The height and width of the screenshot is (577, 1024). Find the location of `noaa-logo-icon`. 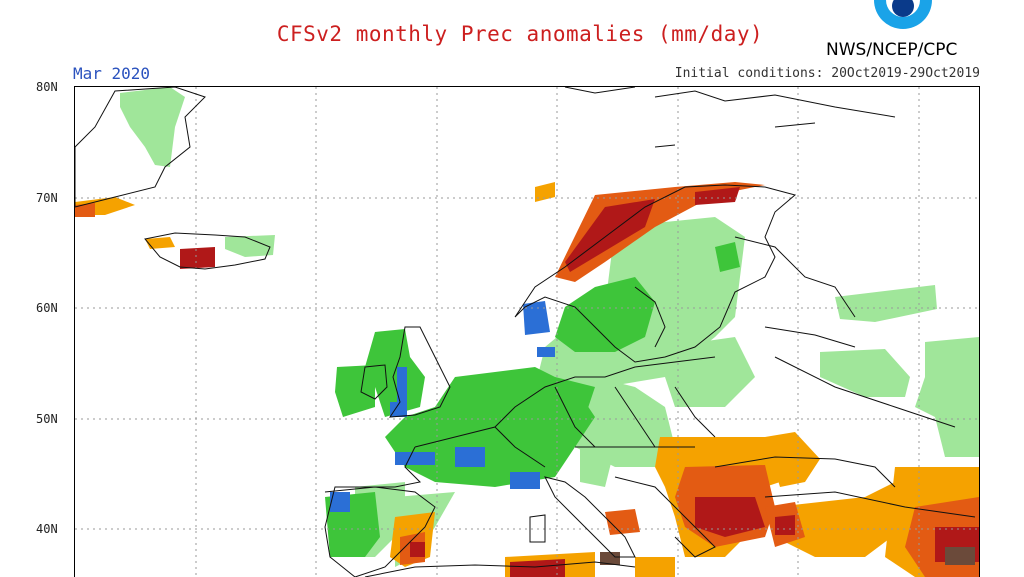

noaa-logo-icon is located at coordinates (903, 14).